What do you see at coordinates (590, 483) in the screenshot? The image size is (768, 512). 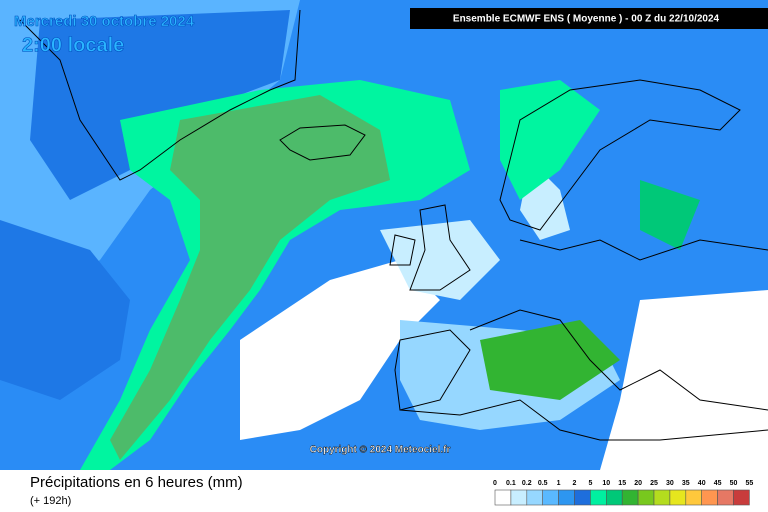 I see `legend-label: 5` at bounding box center [590, 483].